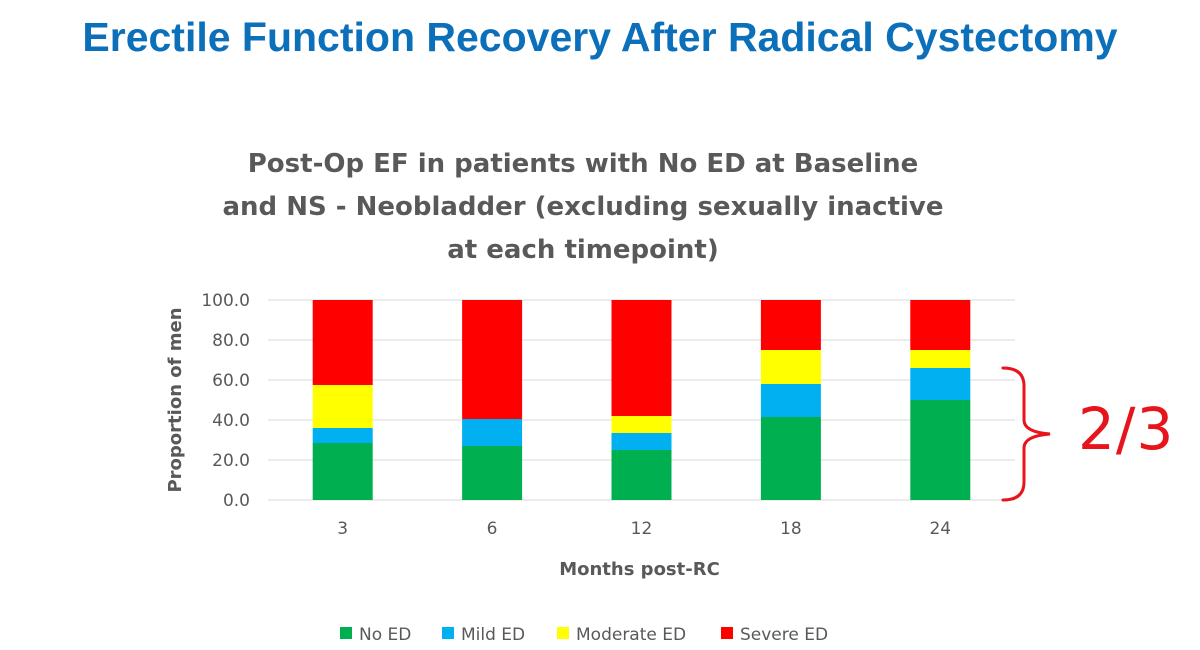 This screenshot has width=1200, height=650. I want to click on x-axis-ticks: 3 6 12 18 24, so click(644, 529).